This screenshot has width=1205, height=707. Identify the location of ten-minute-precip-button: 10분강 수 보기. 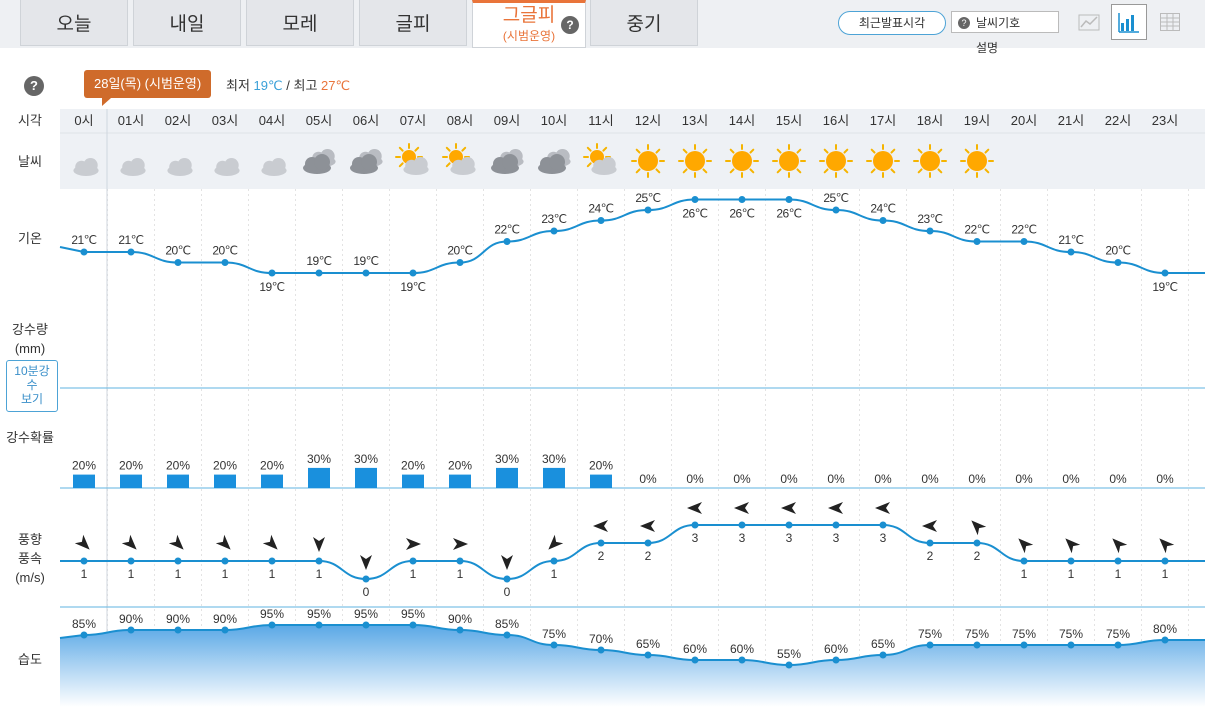
(32, 386).